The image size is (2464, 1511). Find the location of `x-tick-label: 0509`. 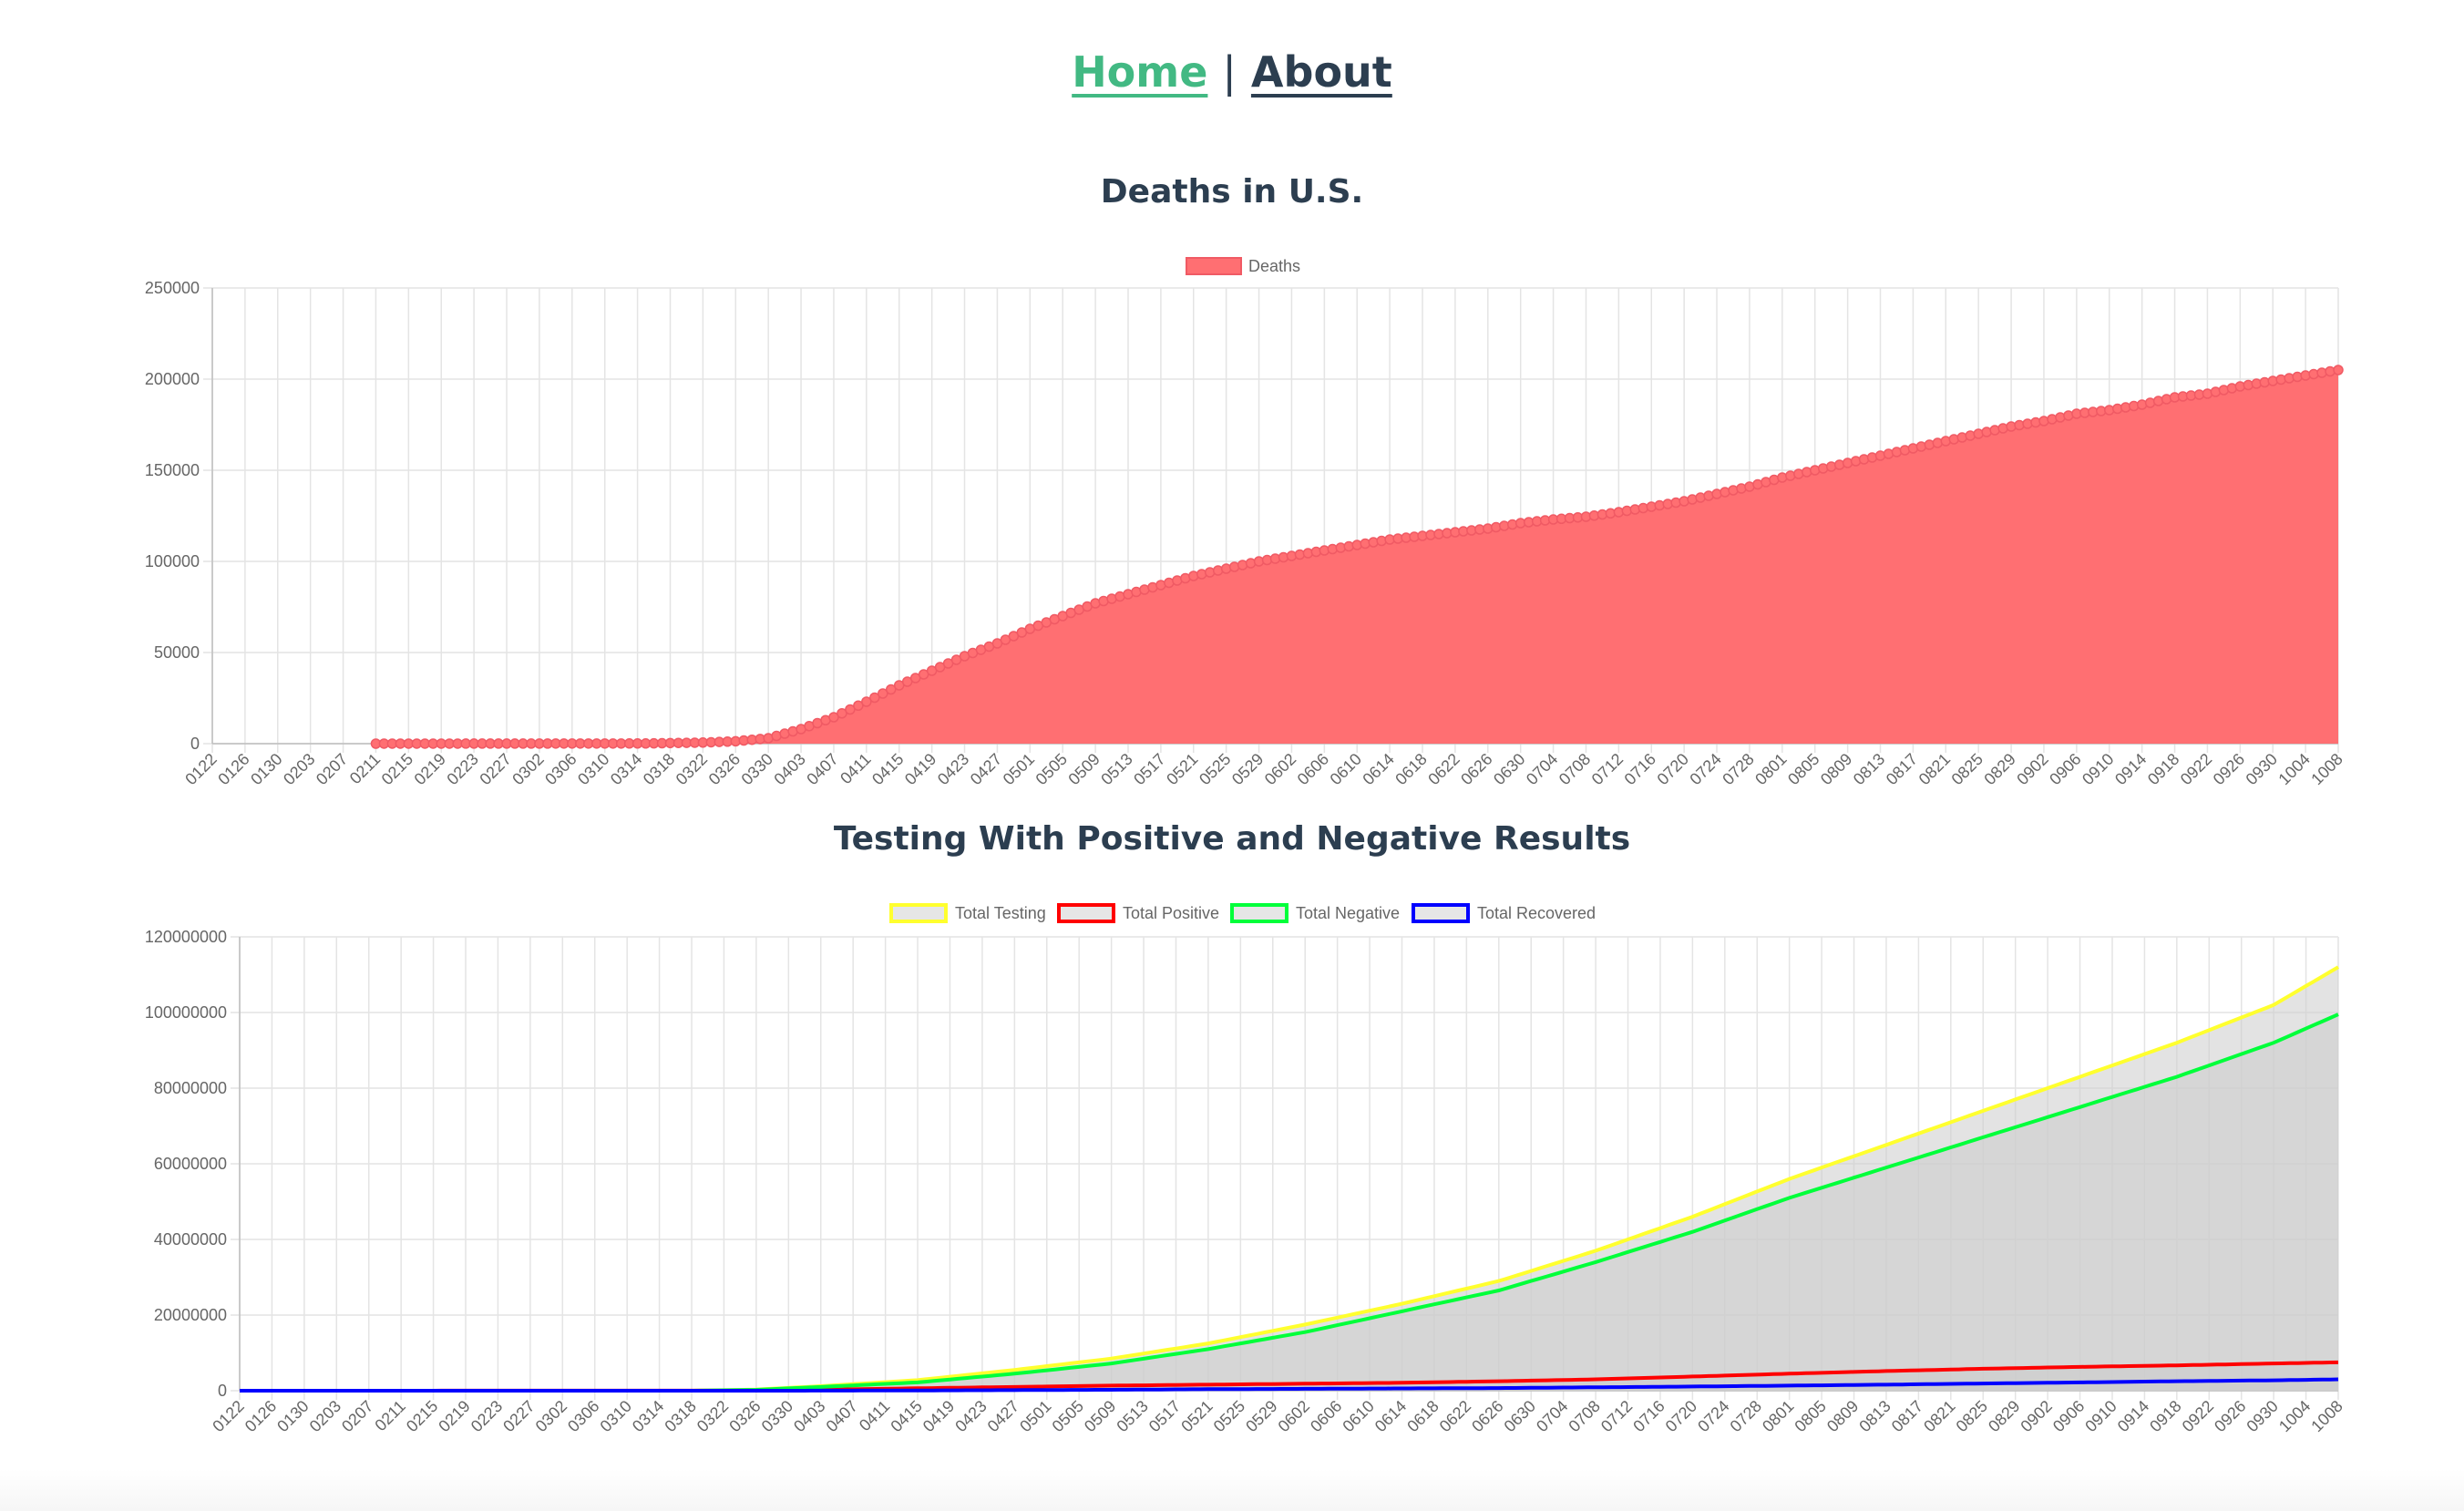

x-tick-label: 0509 is located at coordinates (1083, 769).